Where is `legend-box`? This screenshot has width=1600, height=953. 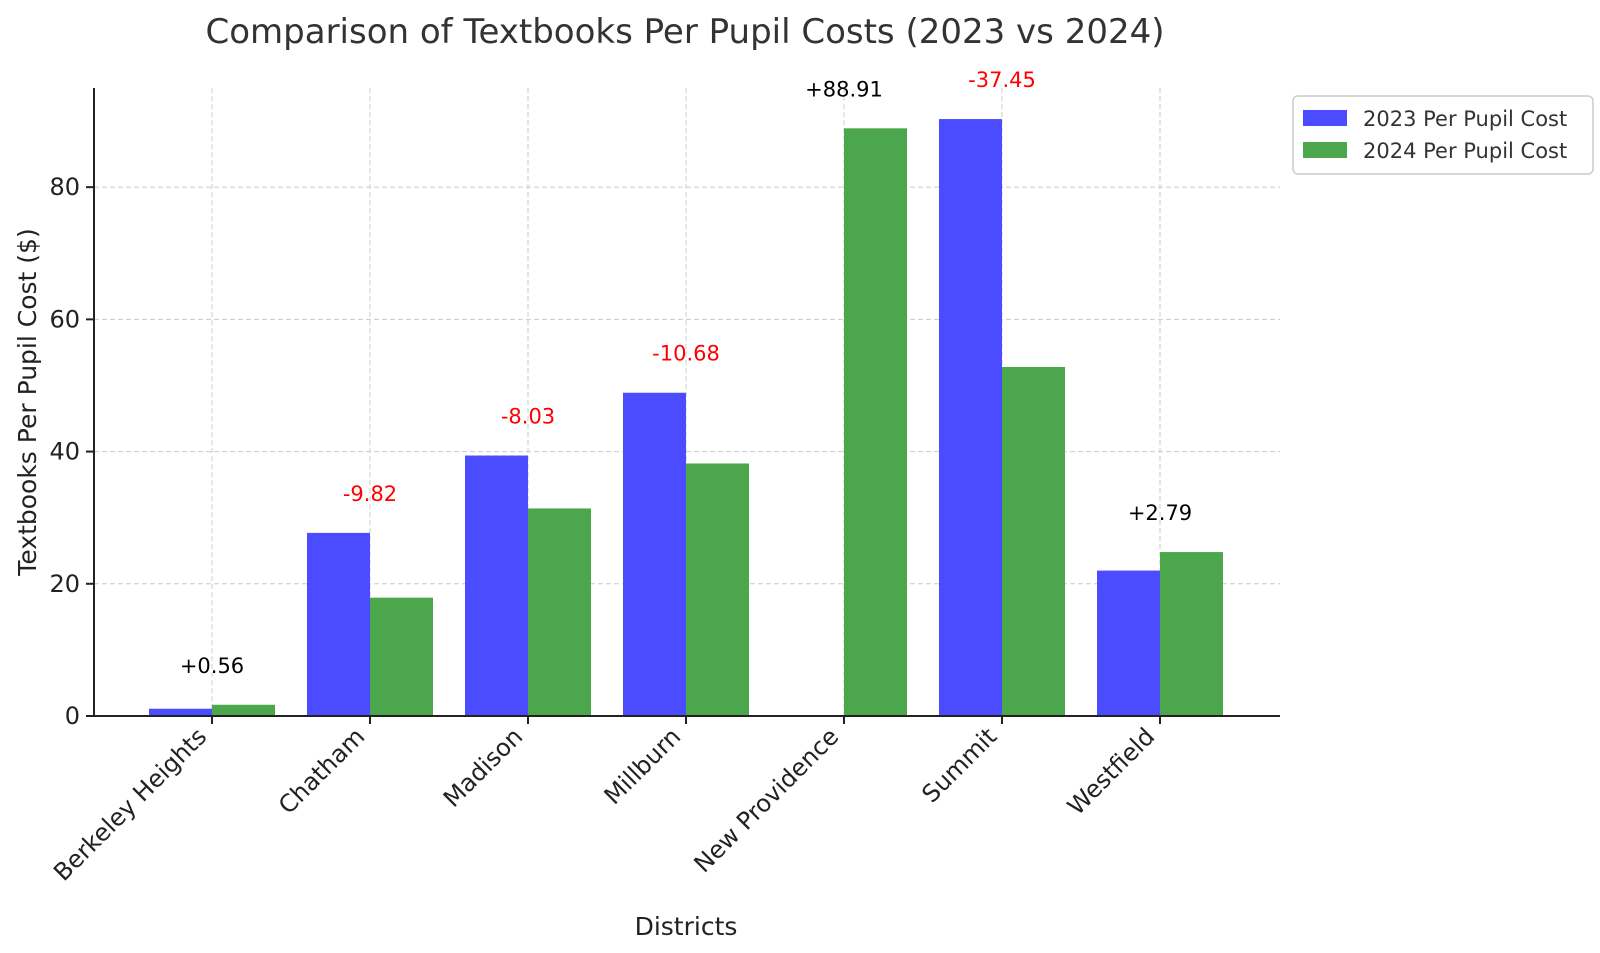
legend-box is located at coordinates (1443, 135).